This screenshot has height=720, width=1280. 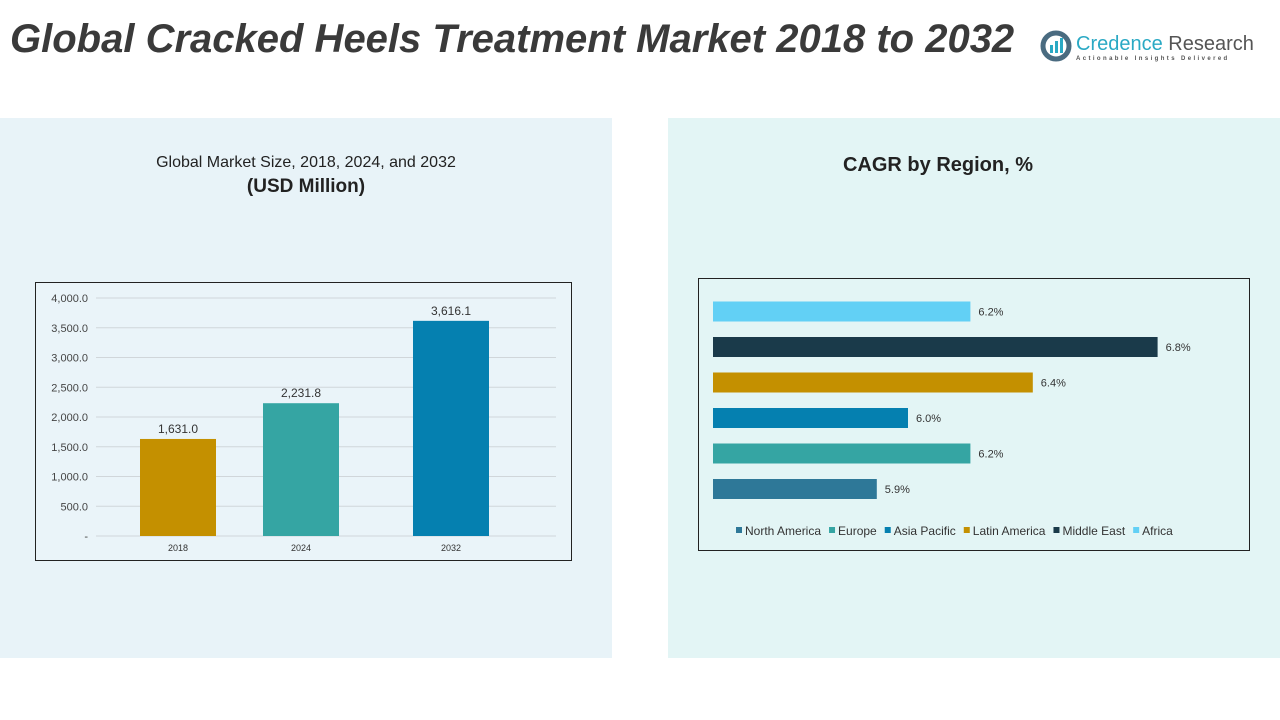 What do you see at coordinates (74, 507) in the screenshot?
I see `y-tick-label: 500.0` at bounding box center [74, 507].